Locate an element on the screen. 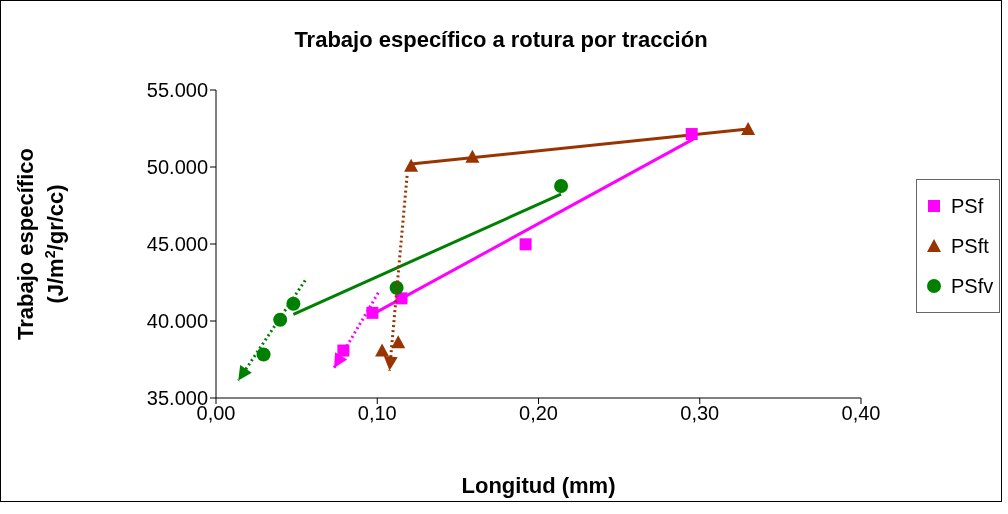  chart-title: Trabajo específico a rotura por tracción is located at coordinates (501, 40).